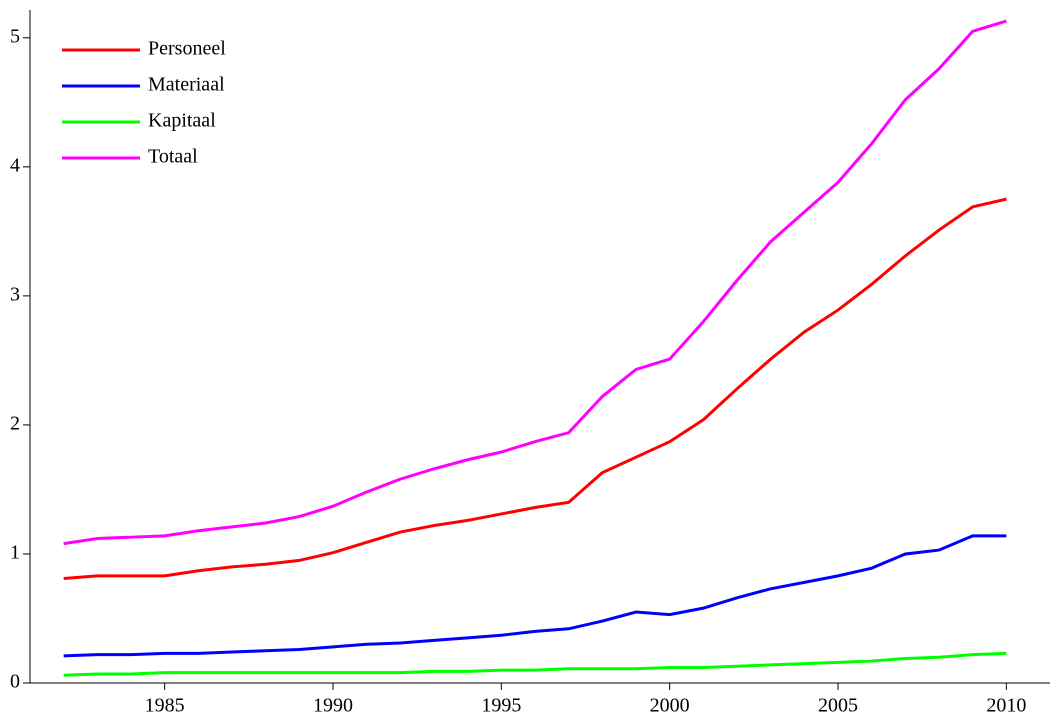  Describe the element at coordinates (186, 85) in the screenshot. I see `legend-label: Materiaal` at that location.